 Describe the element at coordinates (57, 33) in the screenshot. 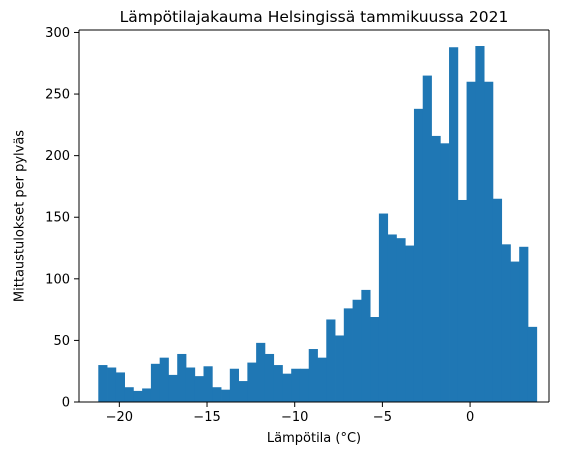

I see `y-tick-label: 300` at that location.